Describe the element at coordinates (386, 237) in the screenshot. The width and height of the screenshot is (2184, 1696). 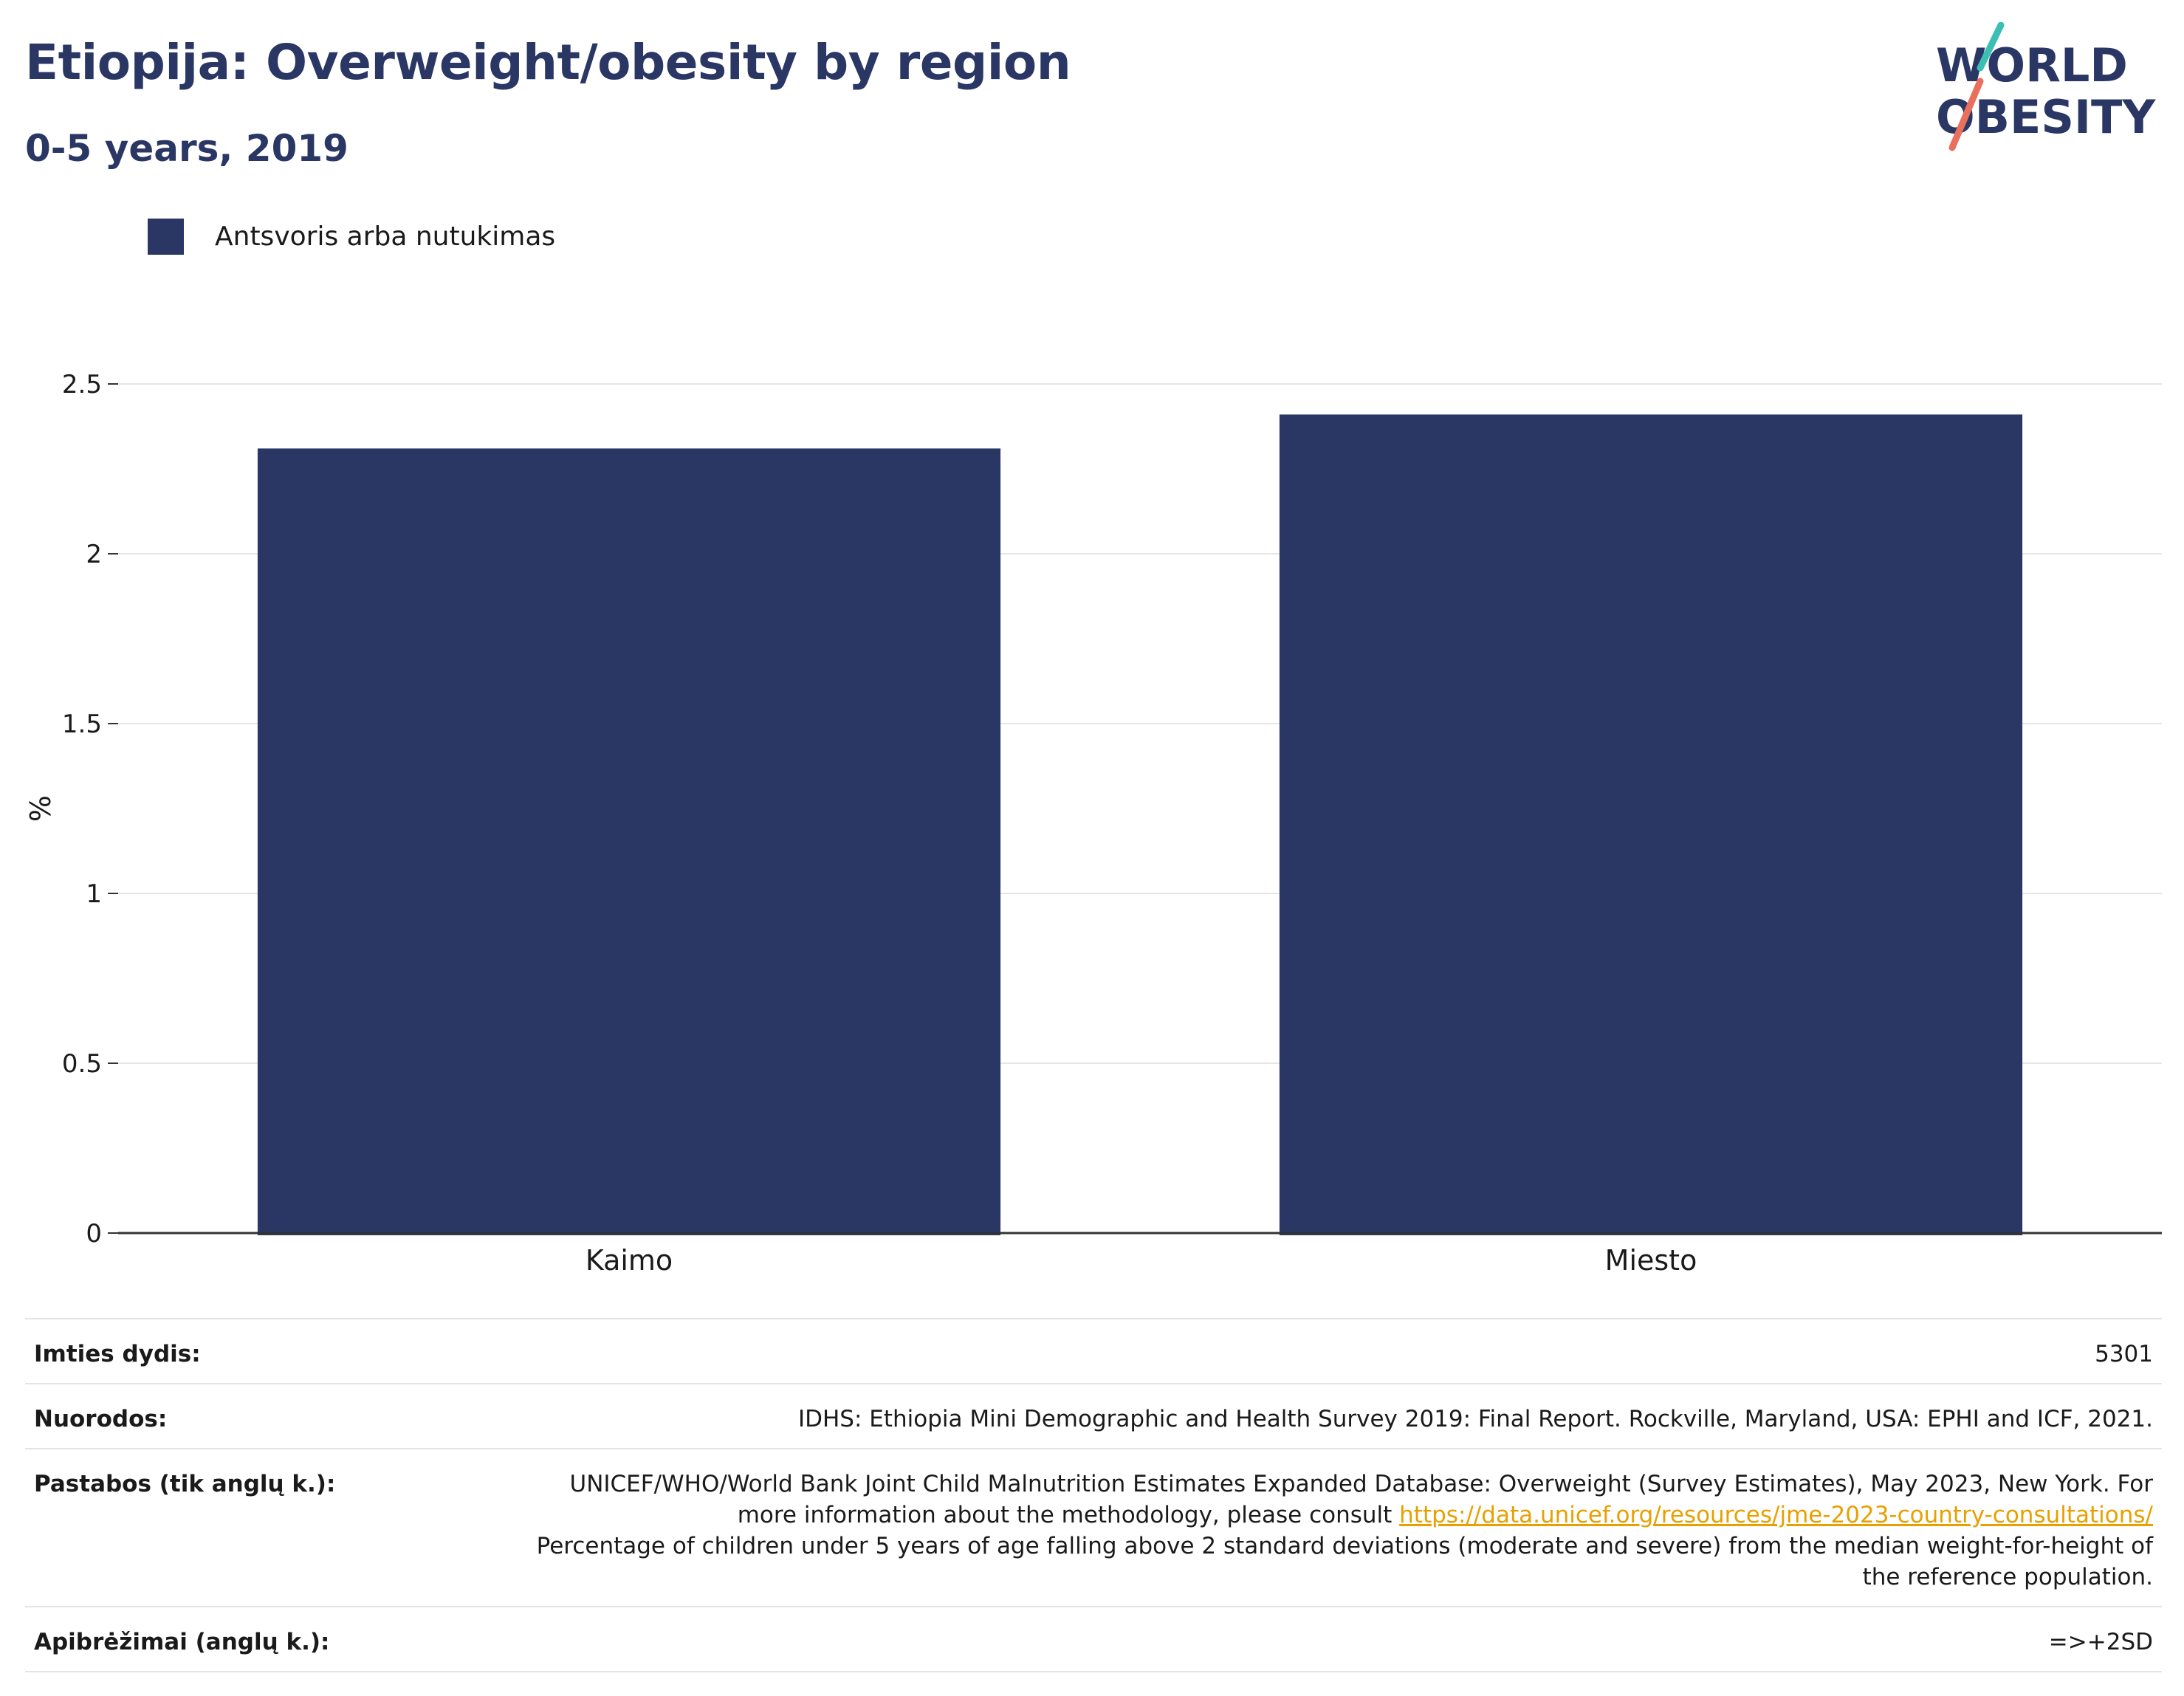
I see `legend-label: Antsvoris arba nutukimas` at that location.